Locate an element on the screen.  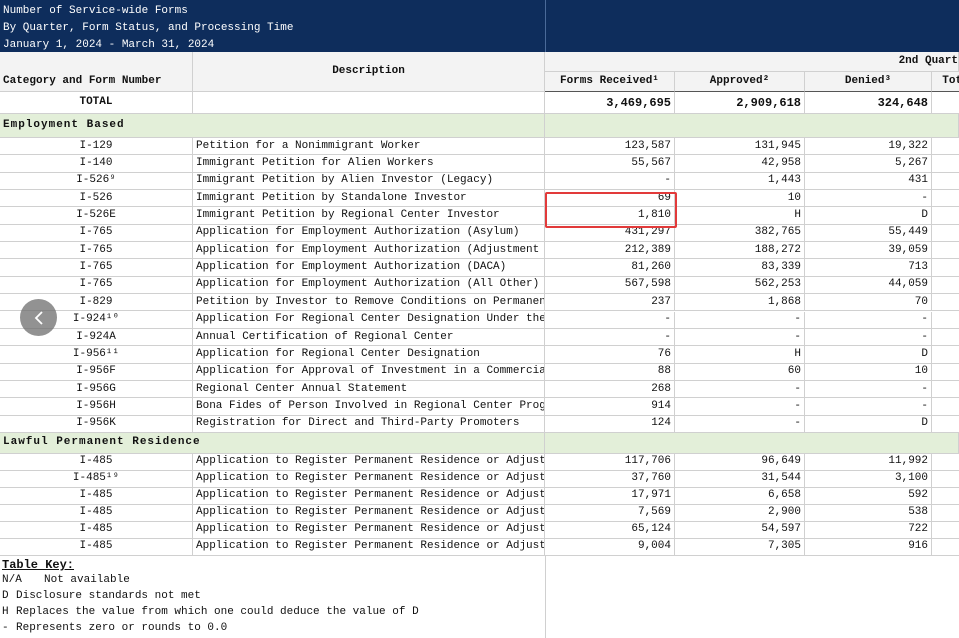
approved-value: 7,305 is located at coordinates (740, 547).